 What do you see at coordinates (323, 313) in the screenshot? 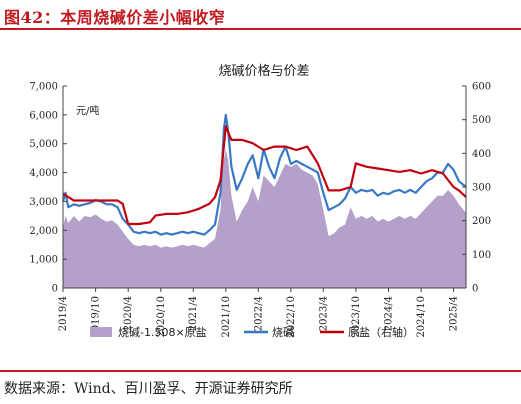
I see `x-tick-label: 2023/4` at bounding box center [323, 313].